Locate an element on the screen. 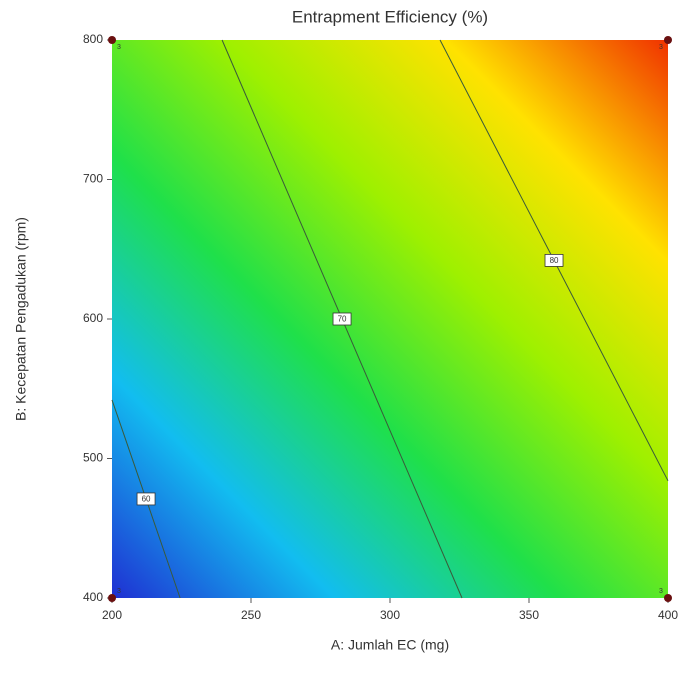  y-tick-label: 700 is located at coordinates (93, 179).